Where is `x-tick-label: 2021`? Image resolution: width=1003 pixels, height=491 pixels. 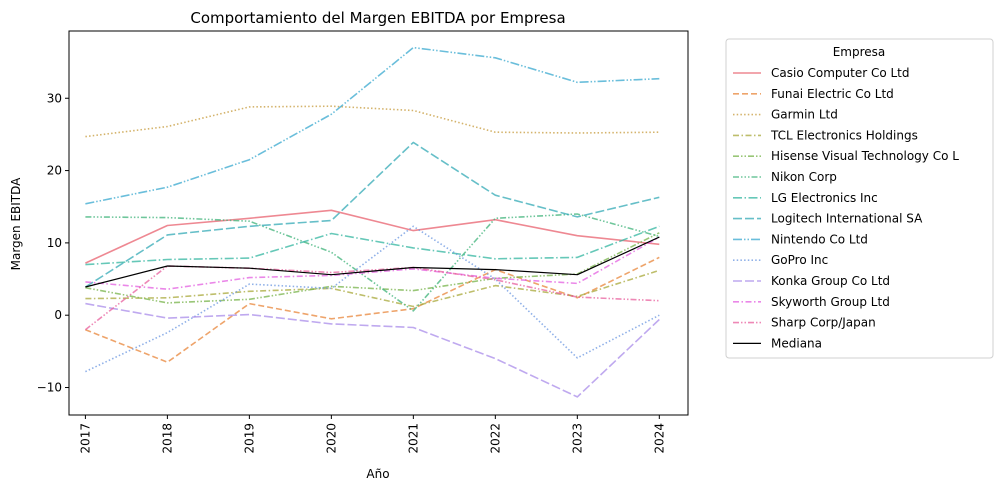 x-tick-label: 2021 is located at coordinates (413, 438).